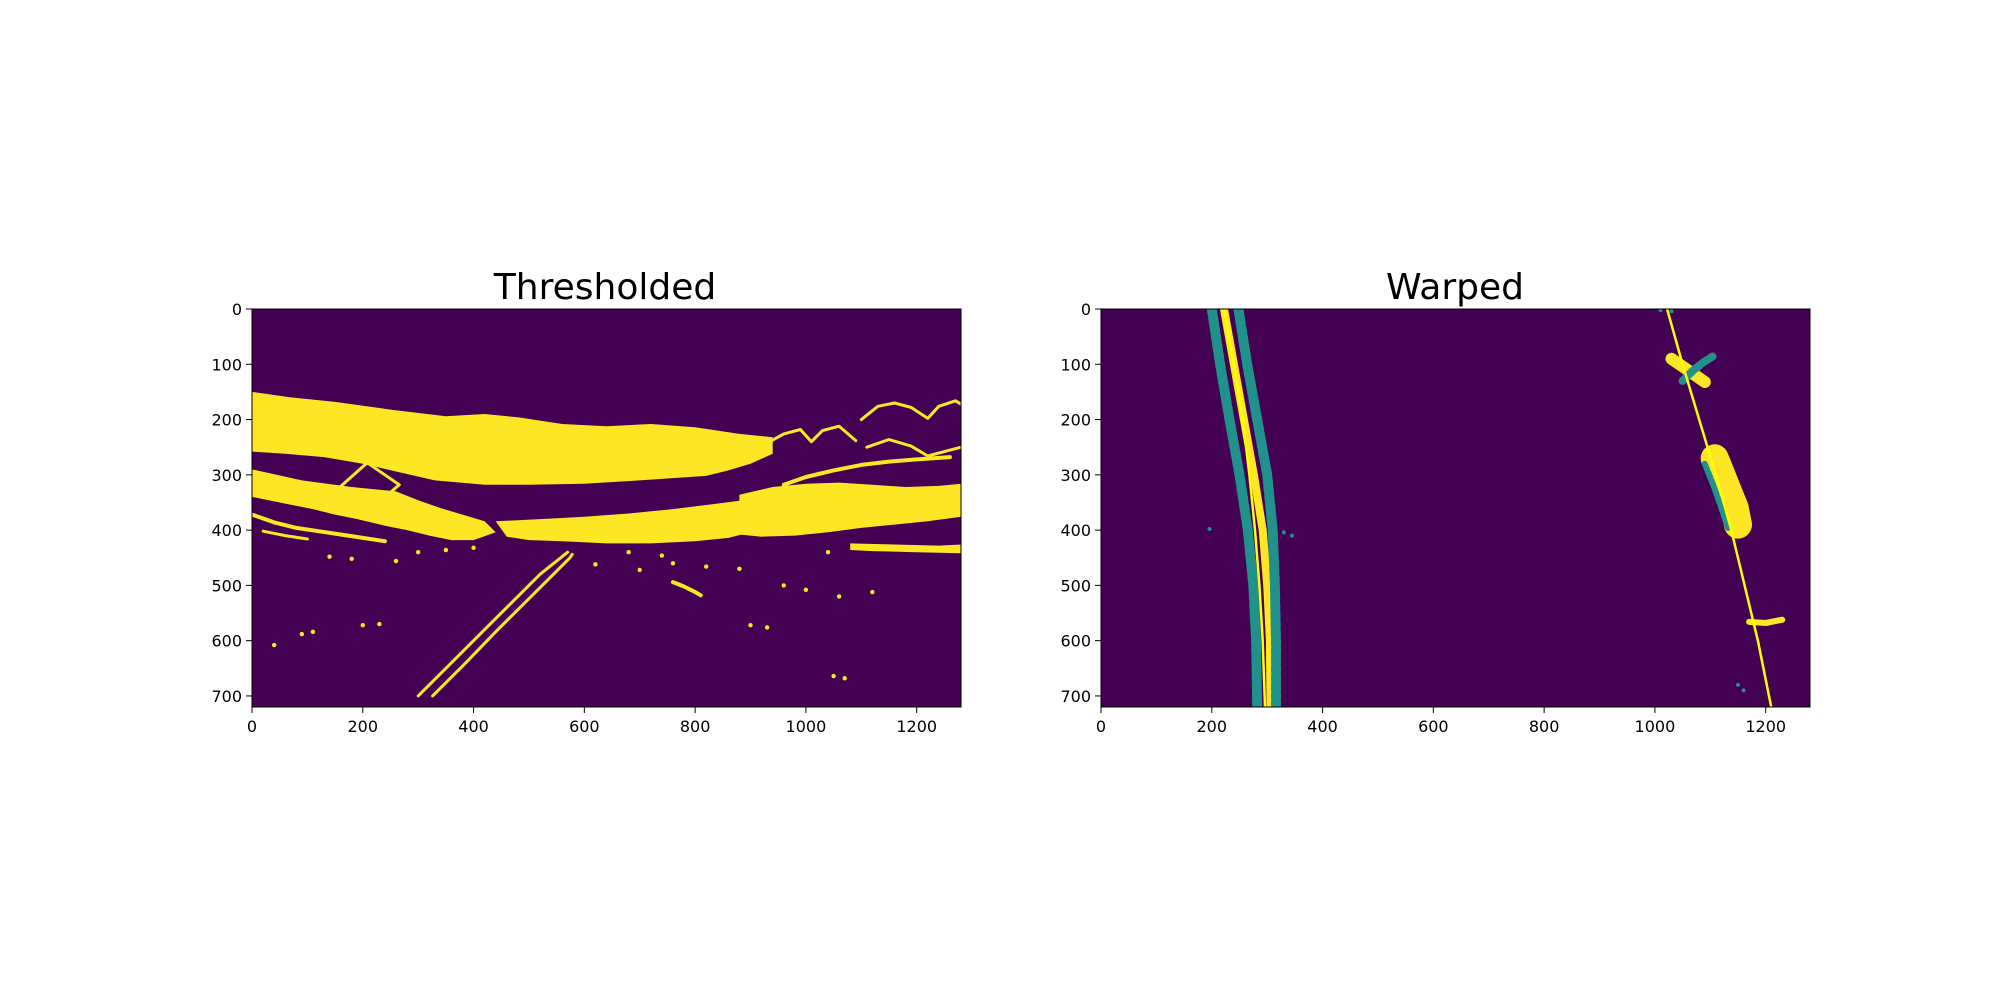  Describe the element at coordinates (1075, 475) in the screenshot. I see `warped-y-tick-label-300: 300` at that location.